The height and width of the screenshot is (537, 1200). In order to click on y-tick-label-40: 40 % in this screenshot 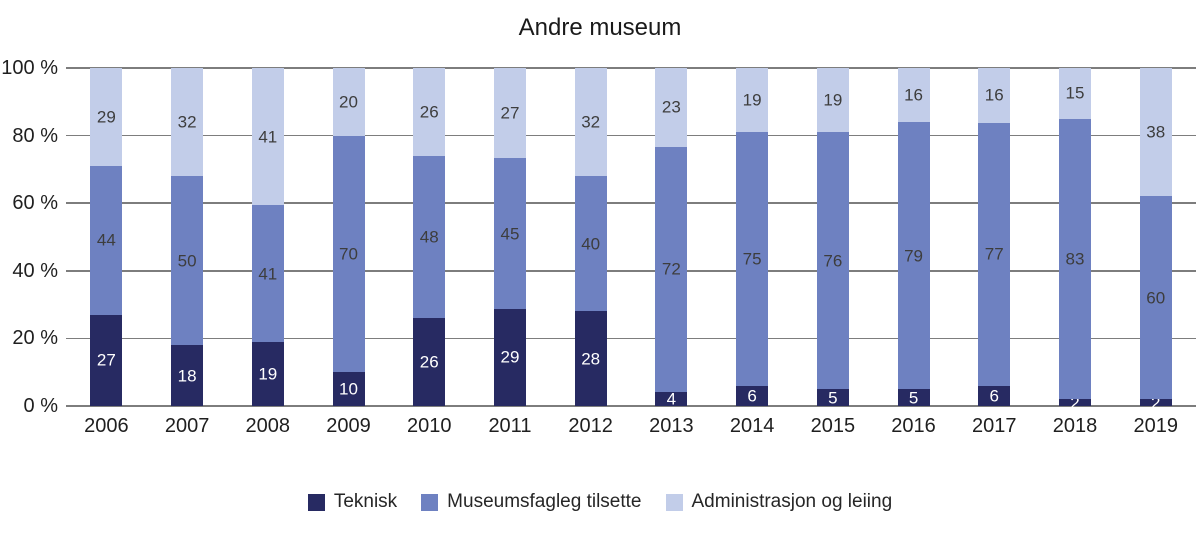, I will do `click(35, 270)`.